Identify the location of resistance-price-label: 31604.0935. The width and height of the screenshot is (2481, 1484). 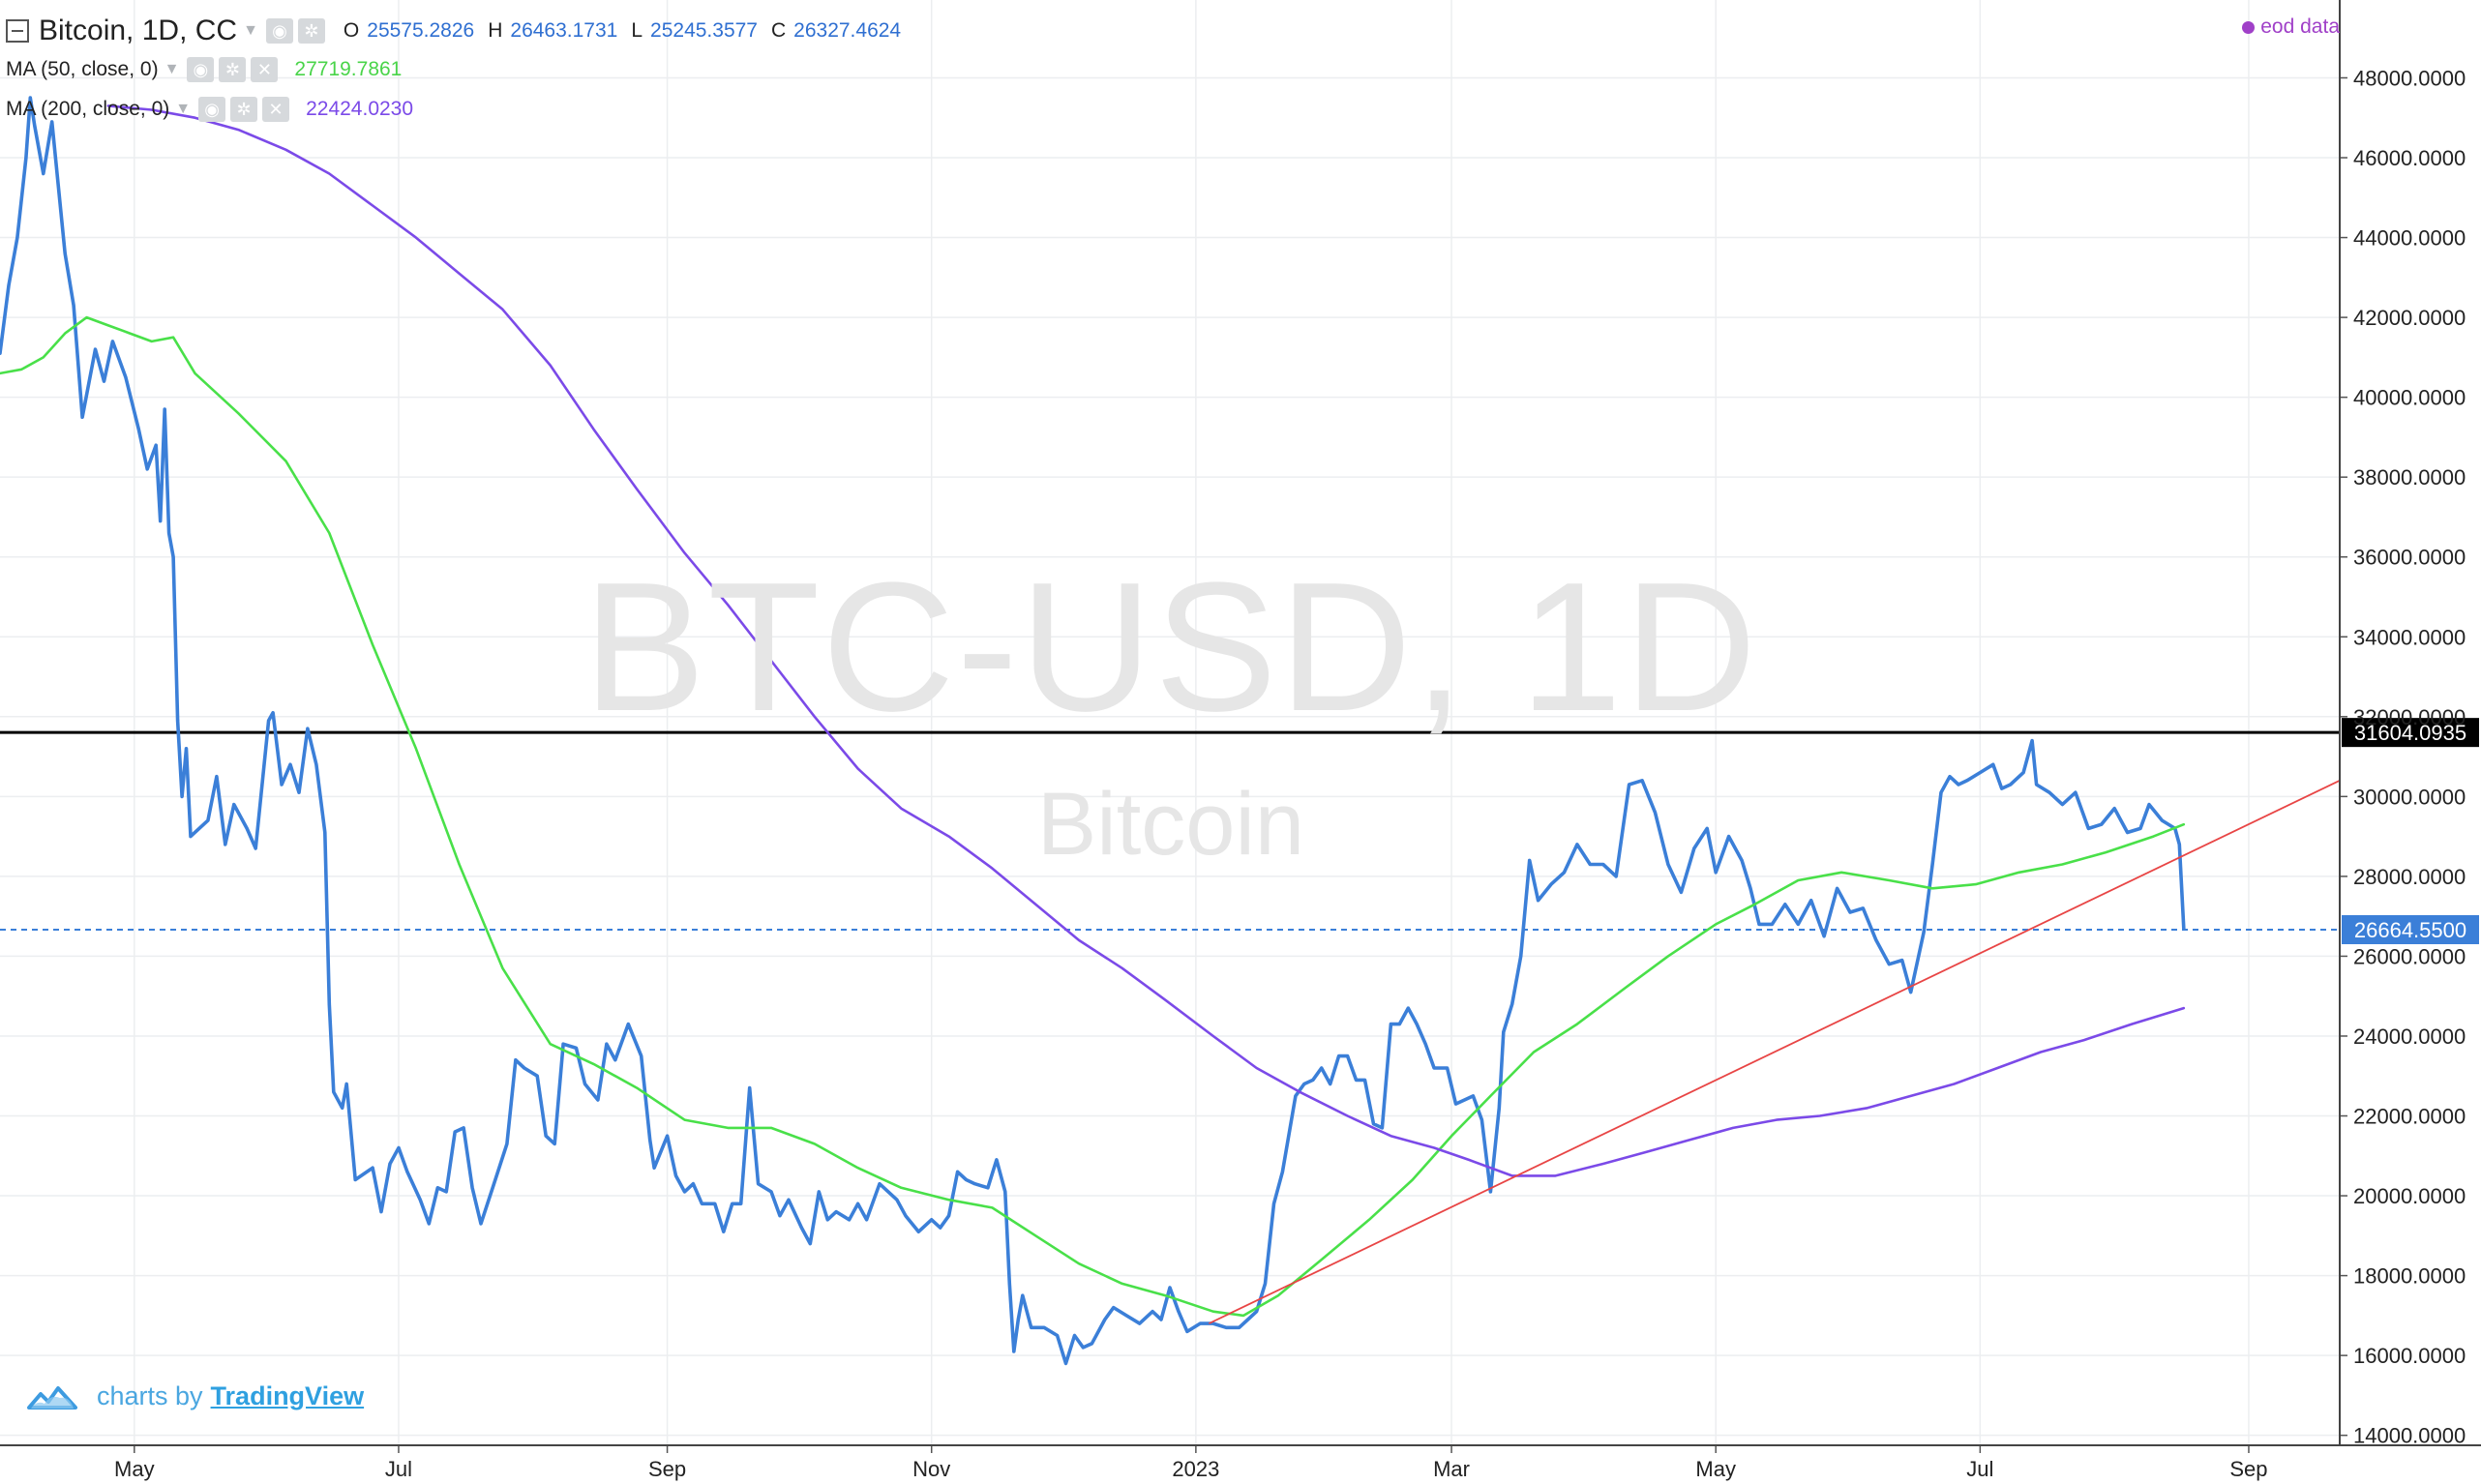
(2410, 733).